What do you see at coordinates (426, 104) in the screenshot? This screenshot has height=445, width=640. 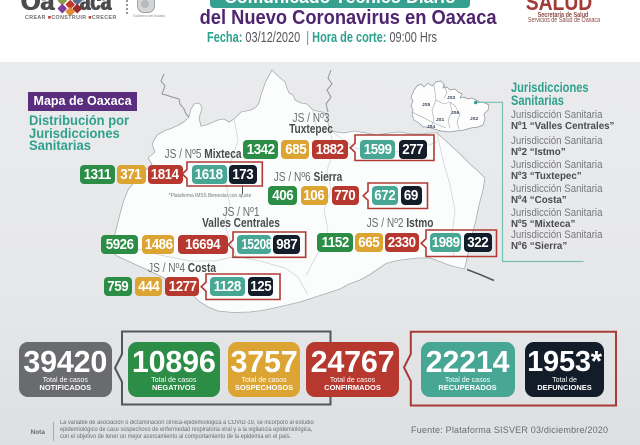 I see `svg-text: JS5` at bounding box center [426, 104].